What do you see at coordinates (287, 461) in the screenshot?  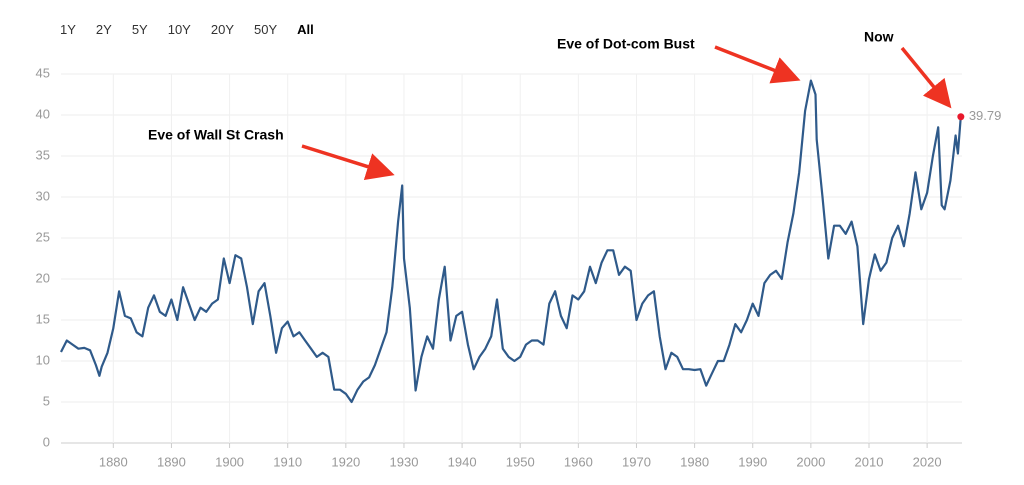 I see `x-tick-label: 1910` at bounding box center [287, 461].